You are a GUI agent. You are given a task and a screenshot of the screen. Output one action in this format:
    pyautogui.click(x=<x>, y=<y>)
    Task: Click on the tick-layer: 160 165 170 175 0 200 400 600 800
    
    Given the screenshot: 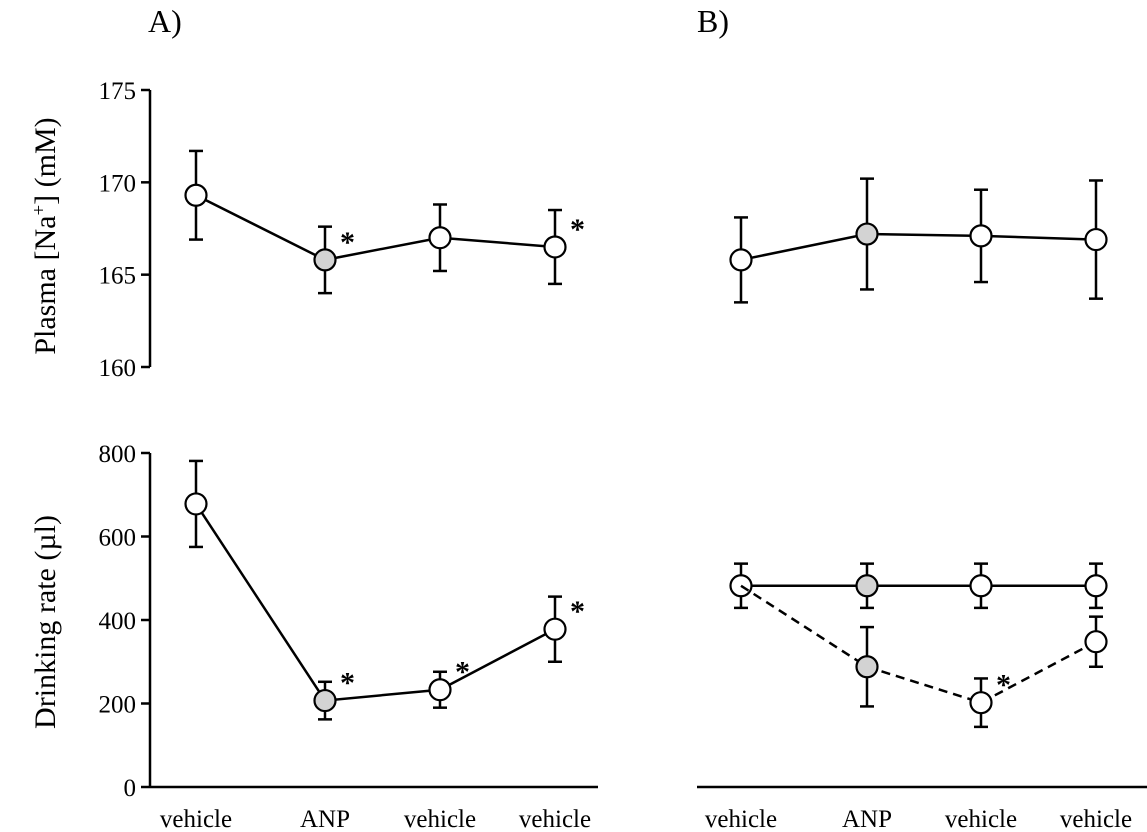 What is the action you would take?
    pyautogui.click(x=124, y=440)
    